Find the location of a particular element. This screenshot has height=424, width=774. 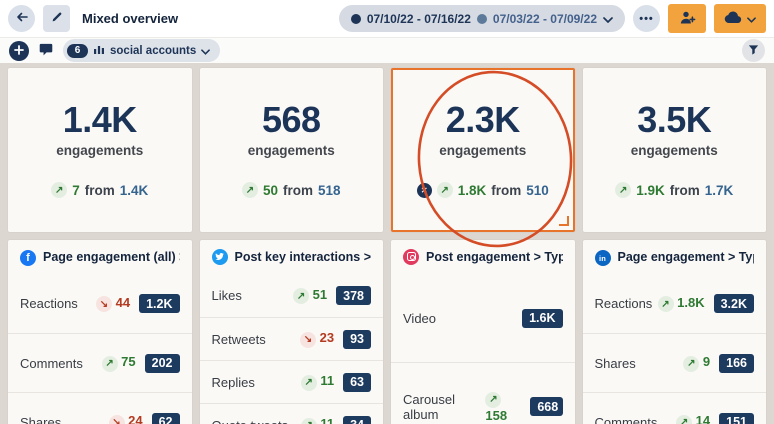

date-dot-primary-icon is located at coordinates (355, 18).